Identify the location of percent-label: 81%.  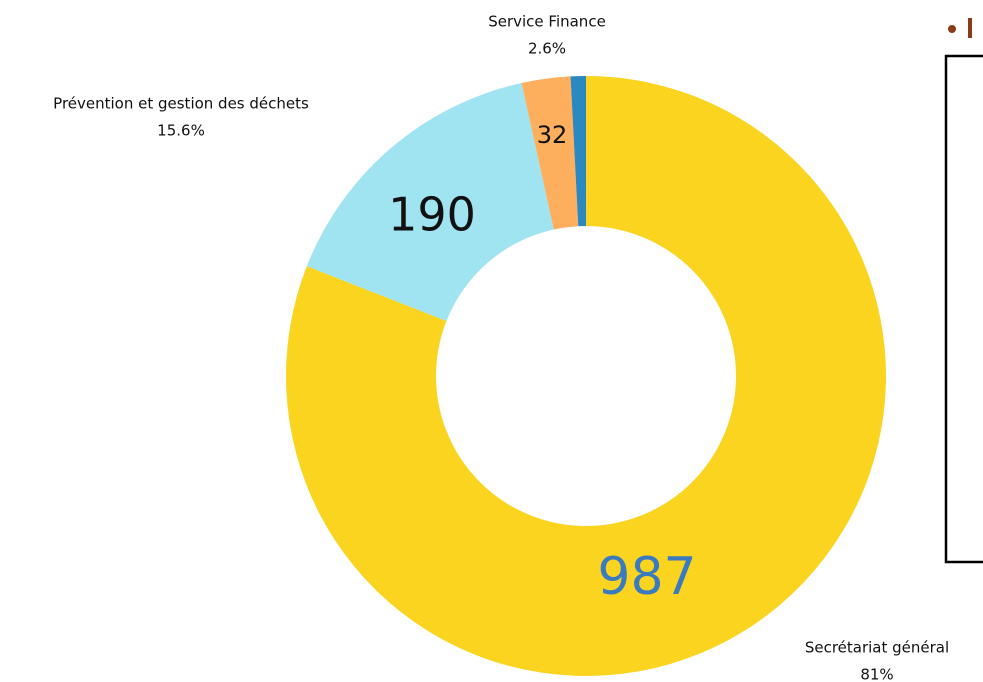
(876, 674).